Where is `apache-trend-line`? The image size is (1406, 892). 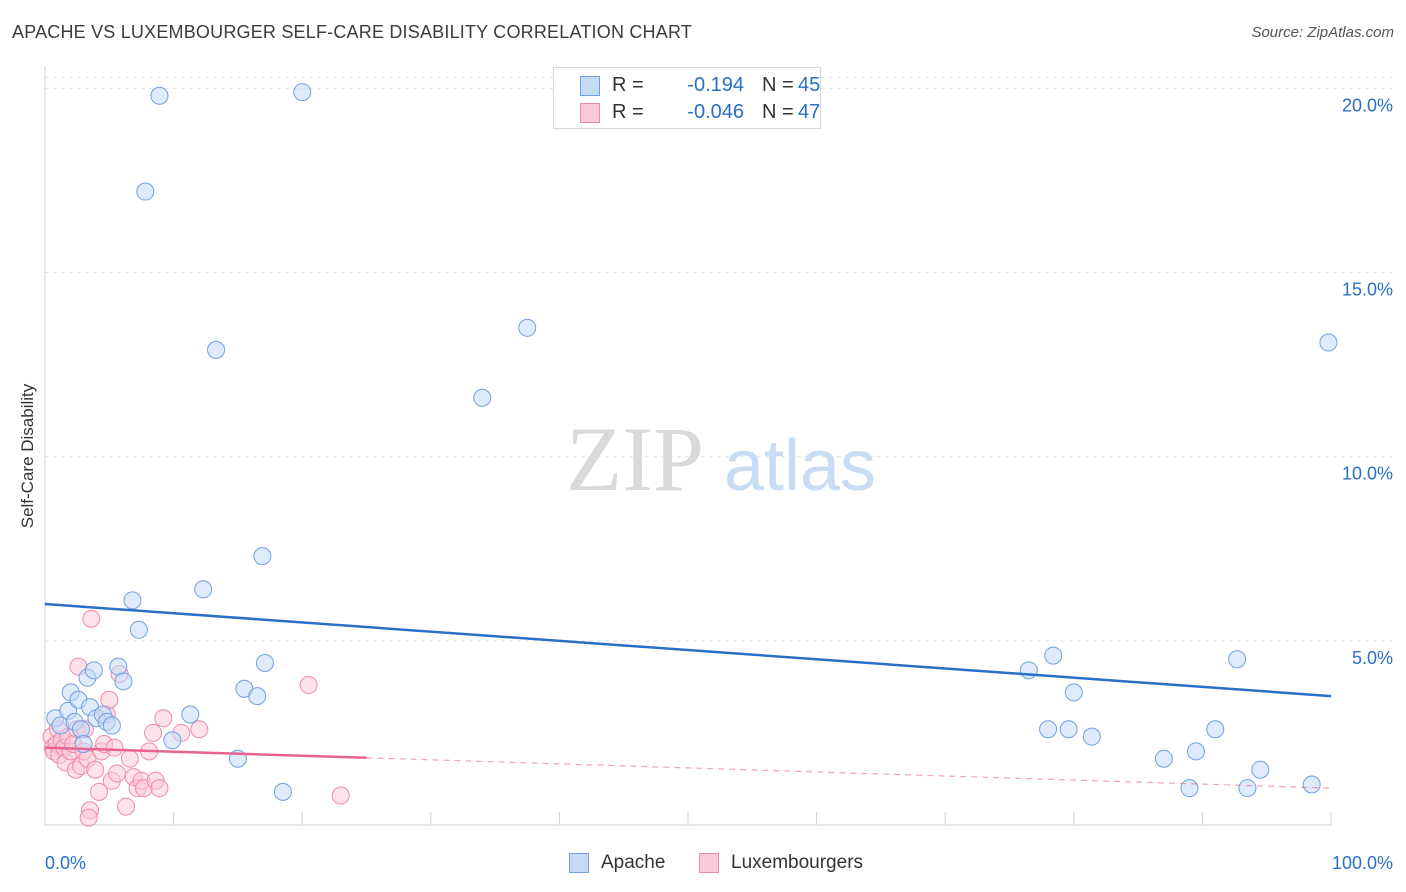 apache-trend-line is located at coordinates (688, 650).